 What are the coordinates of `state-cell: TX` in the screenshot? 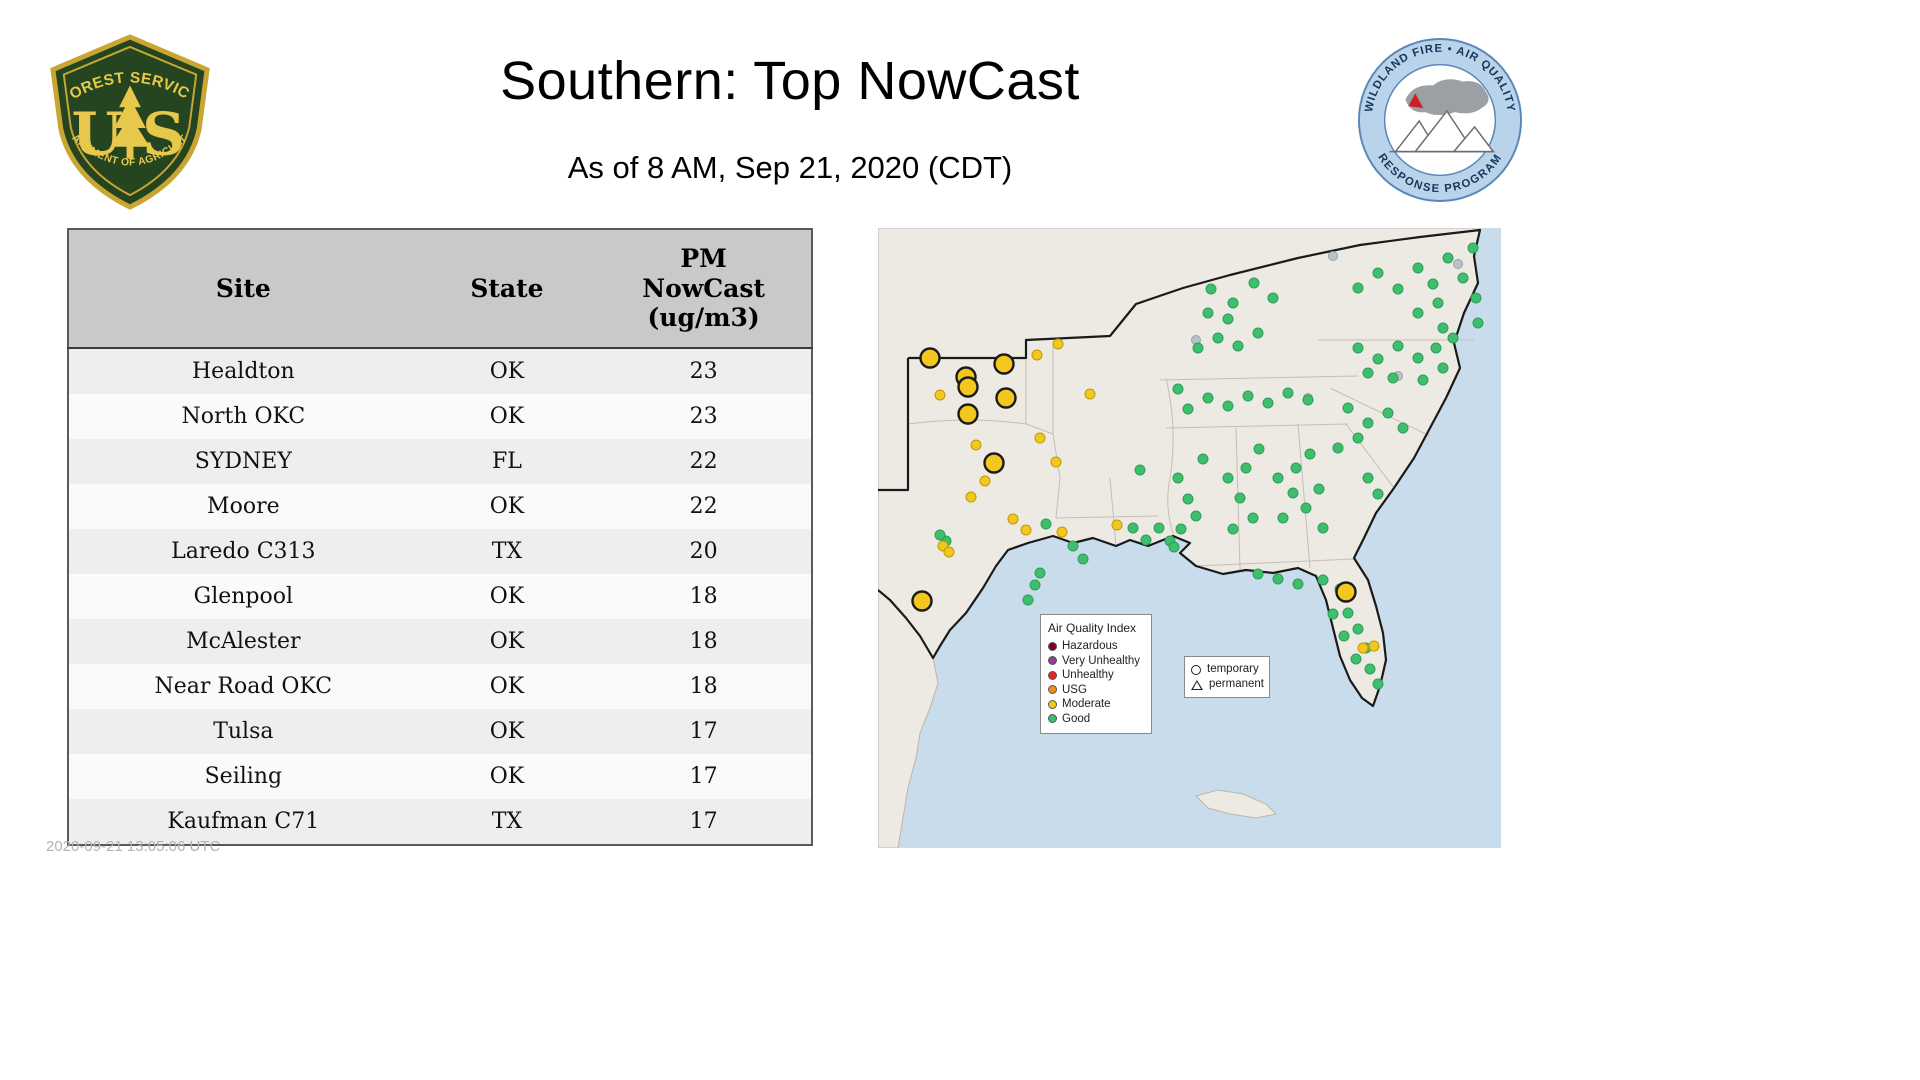 It's located at (507, 821).